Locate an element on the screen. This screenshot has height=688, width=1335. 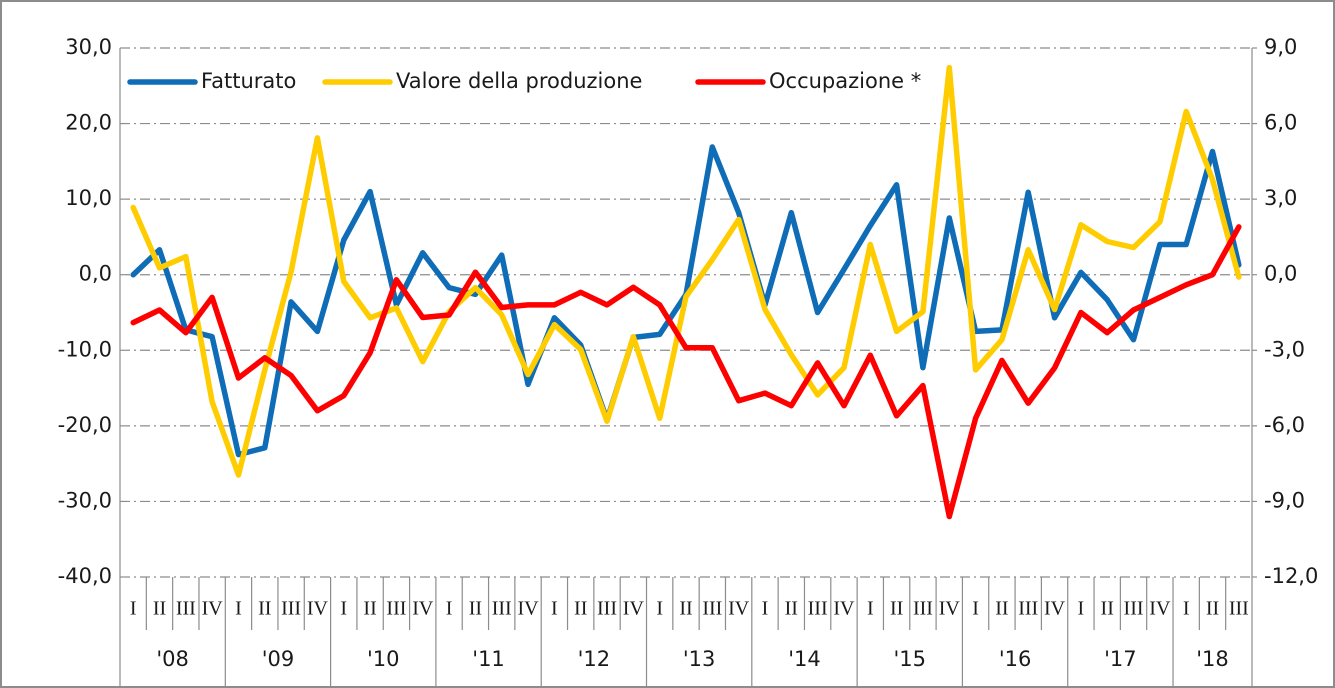
y-tick-label: -20,0 is located at coordinates (85, 425).